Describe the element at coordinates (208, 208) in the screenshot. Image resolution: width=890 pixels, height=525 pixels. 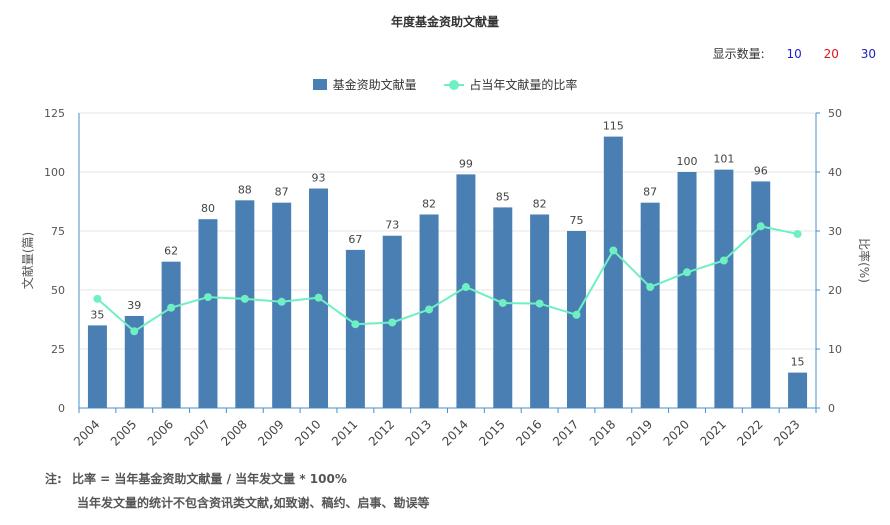
I see `bar-value-label: 80` at that location.